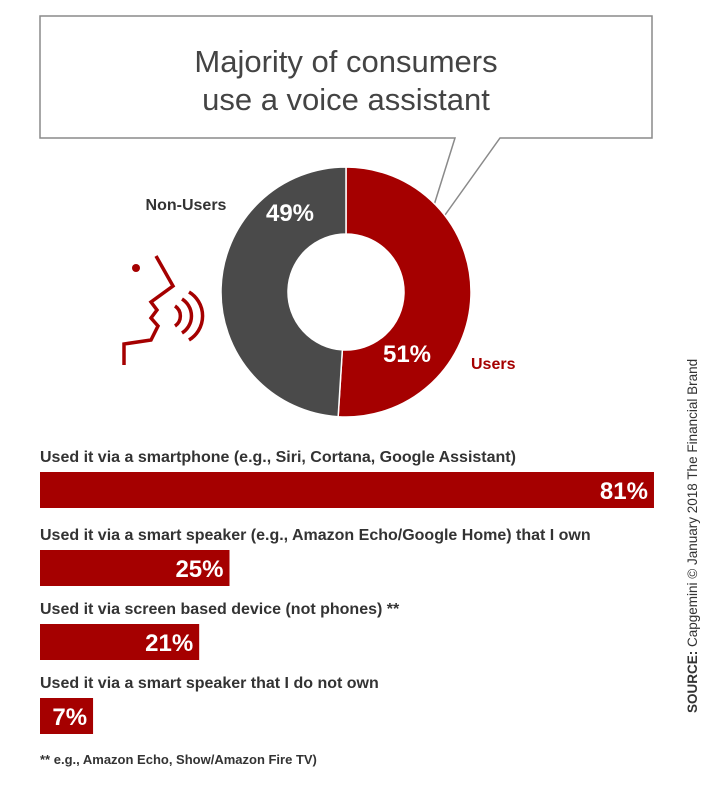 Image resolution: width=724 pixels, height=791 pixels. What do you see at coordinates (149, 310) in the screenshot?
I see `face-profile` at bounding box center [149, 310].